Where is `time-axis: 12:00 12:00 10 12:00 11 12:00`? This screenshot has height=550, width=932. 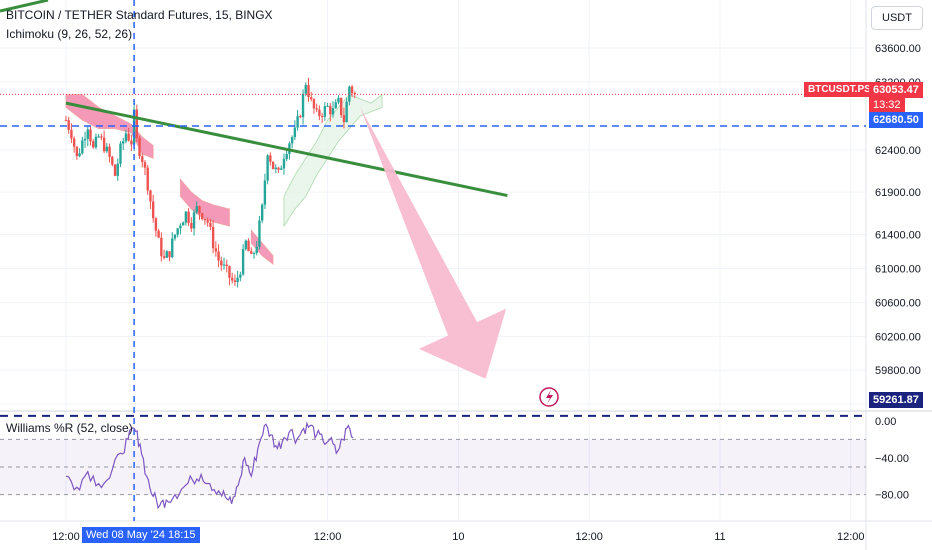 time-axis: 12:00 12:00 10 12:00 11 12:00 is located at coordinates (458, 537).